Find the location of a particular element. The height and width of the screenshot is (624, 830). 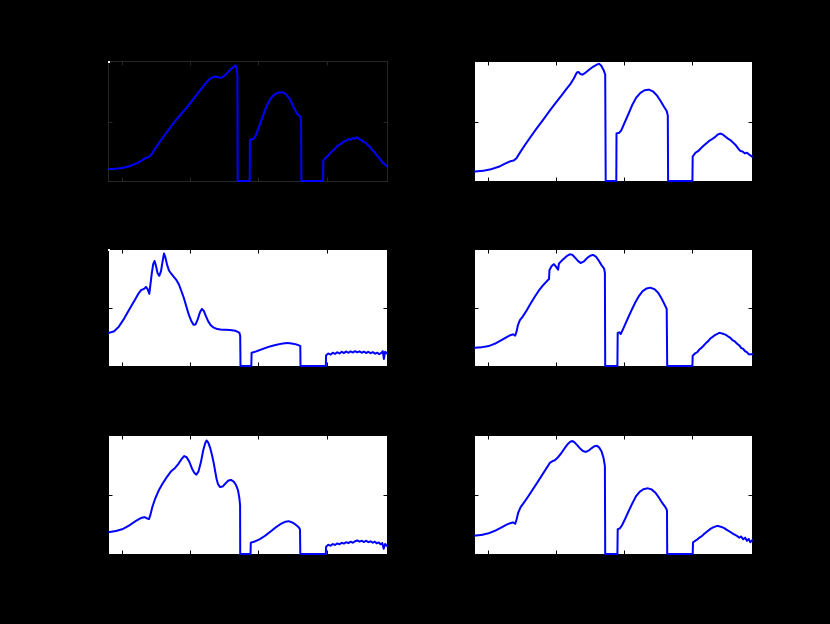

subplot-top-left-plot is located at coordinates (248, 121).